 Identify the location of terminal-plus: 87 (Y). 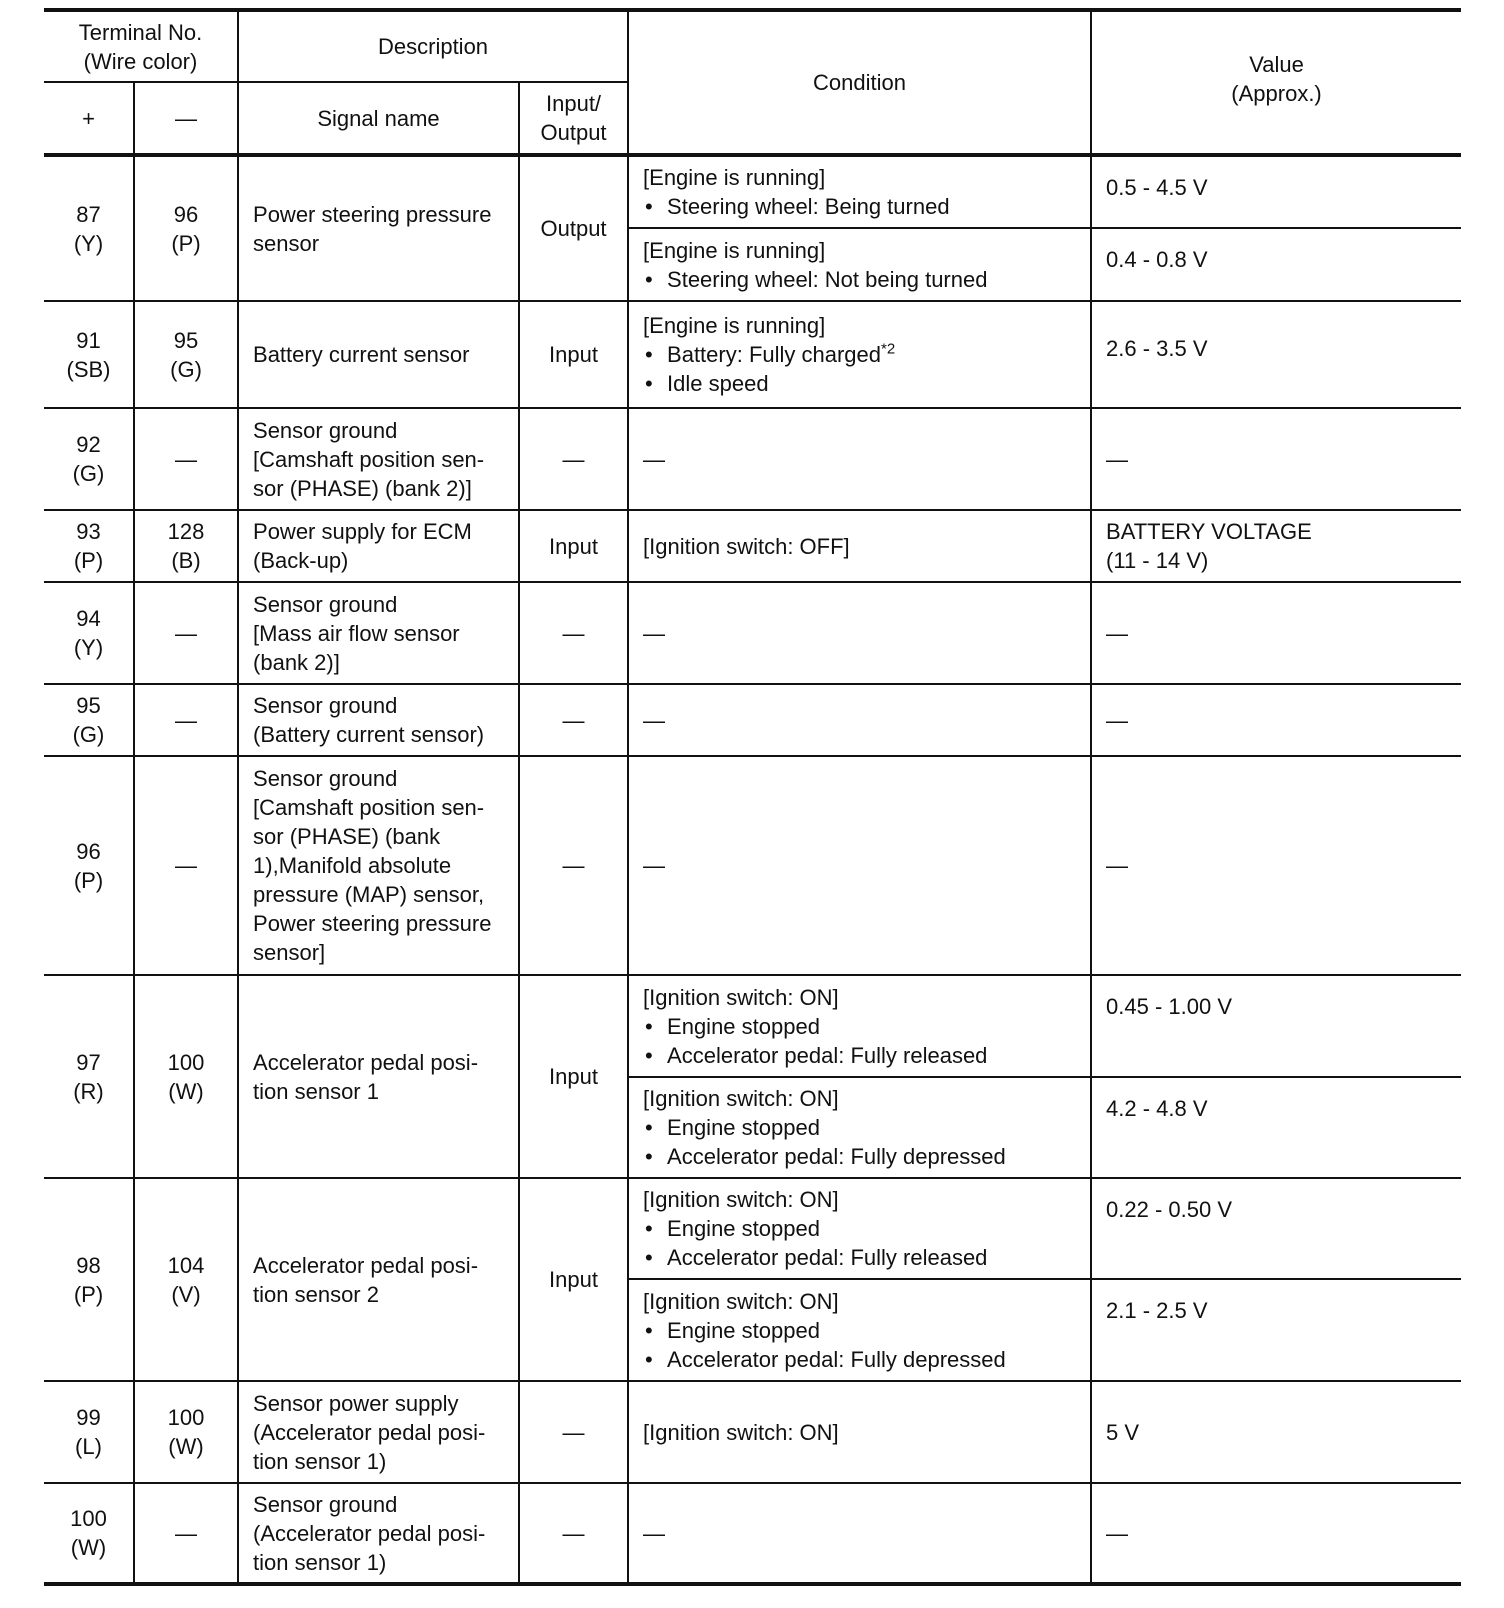
(89, 228).